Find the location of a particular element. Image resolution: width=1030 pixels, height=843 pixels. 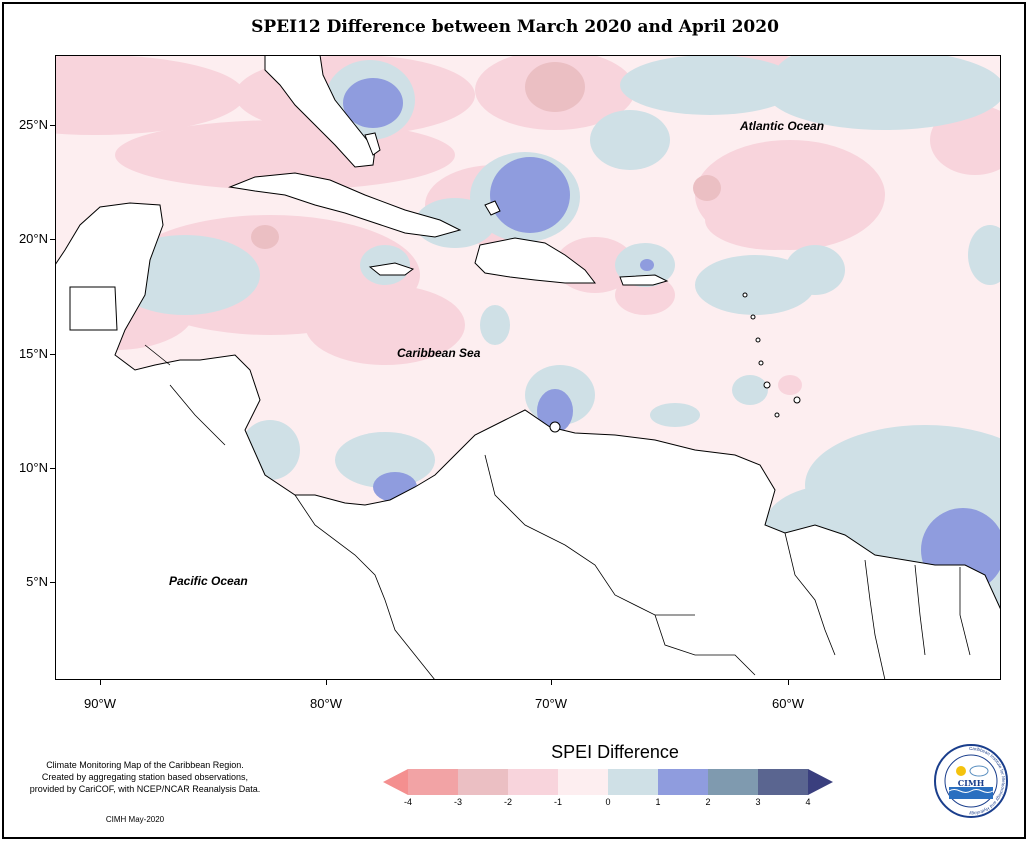

credit-date: CIMH May-2020 is located at coordinates (135, 819).